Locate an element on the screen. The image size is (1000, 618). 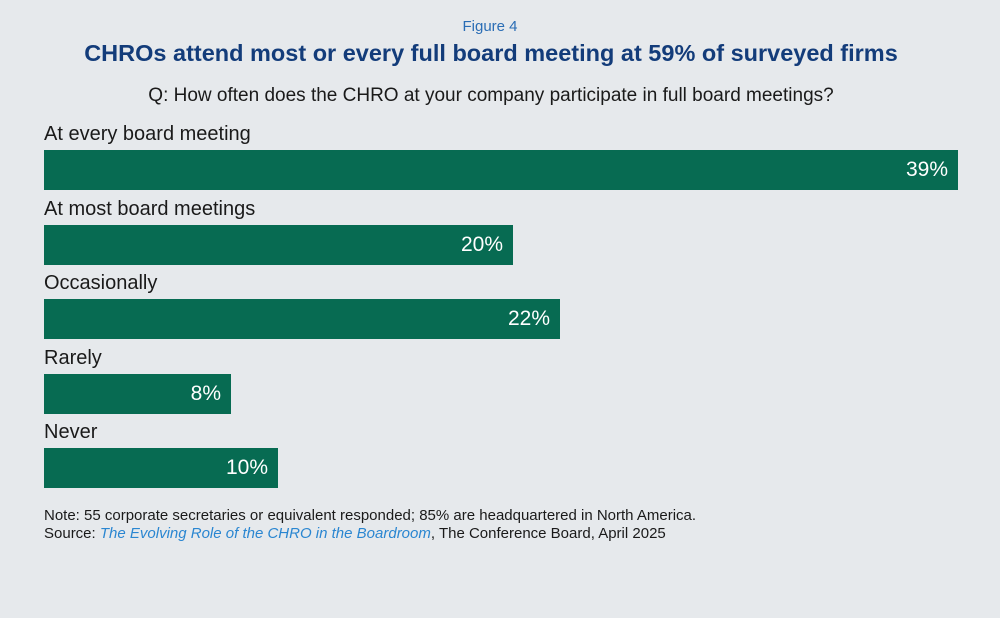
value-label: 10% is located at coordinates (246, 467).